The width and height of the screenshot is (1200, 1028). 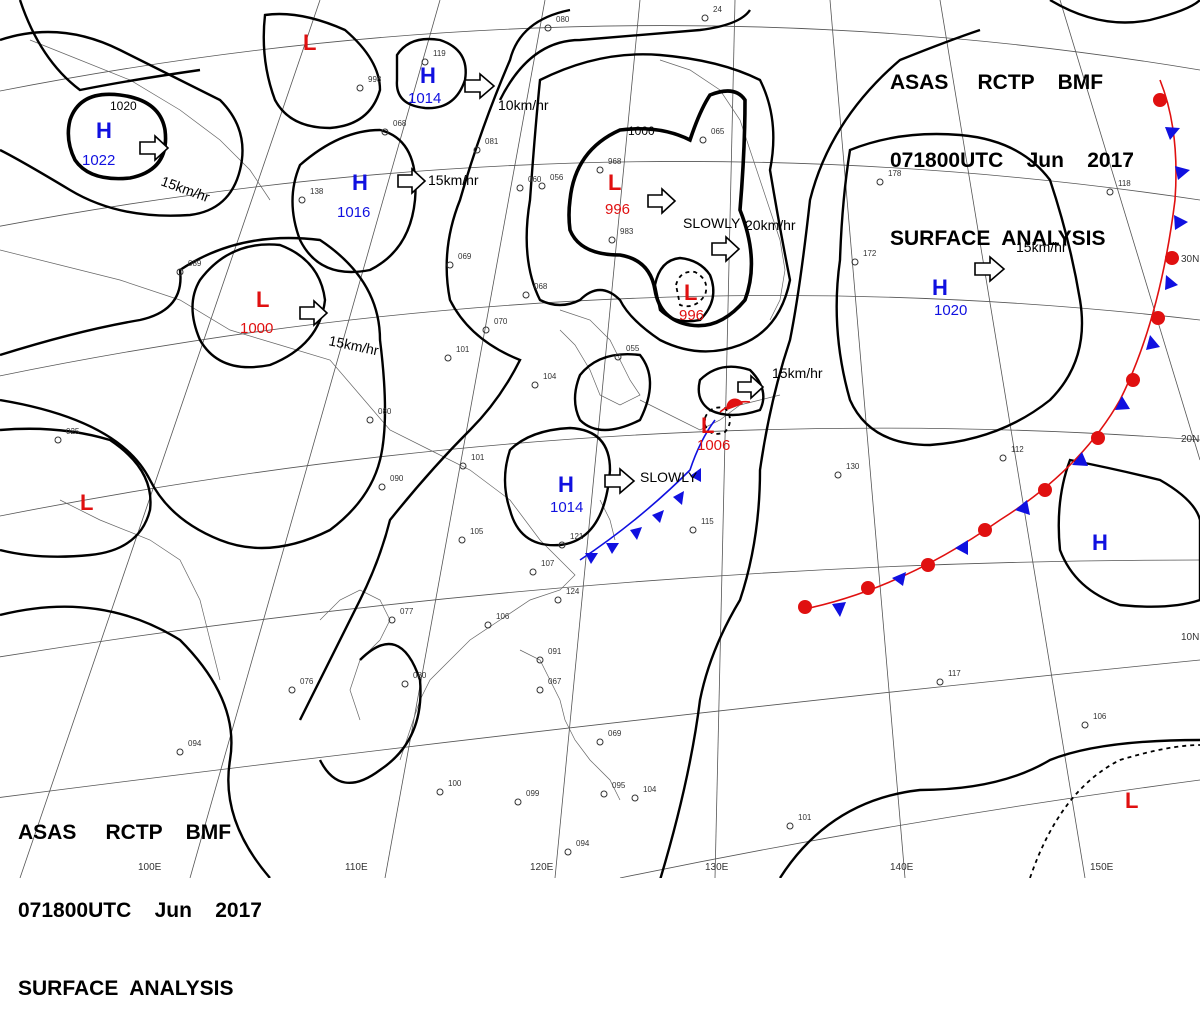 I want to click on station-value: 24, so click(x=717, y=9).